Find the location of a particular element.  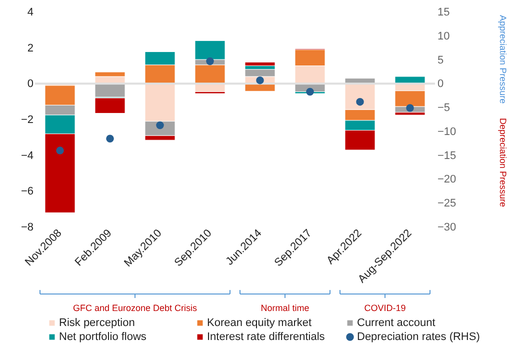

y-tick-label: 0 is located at coordinates (30, 84).